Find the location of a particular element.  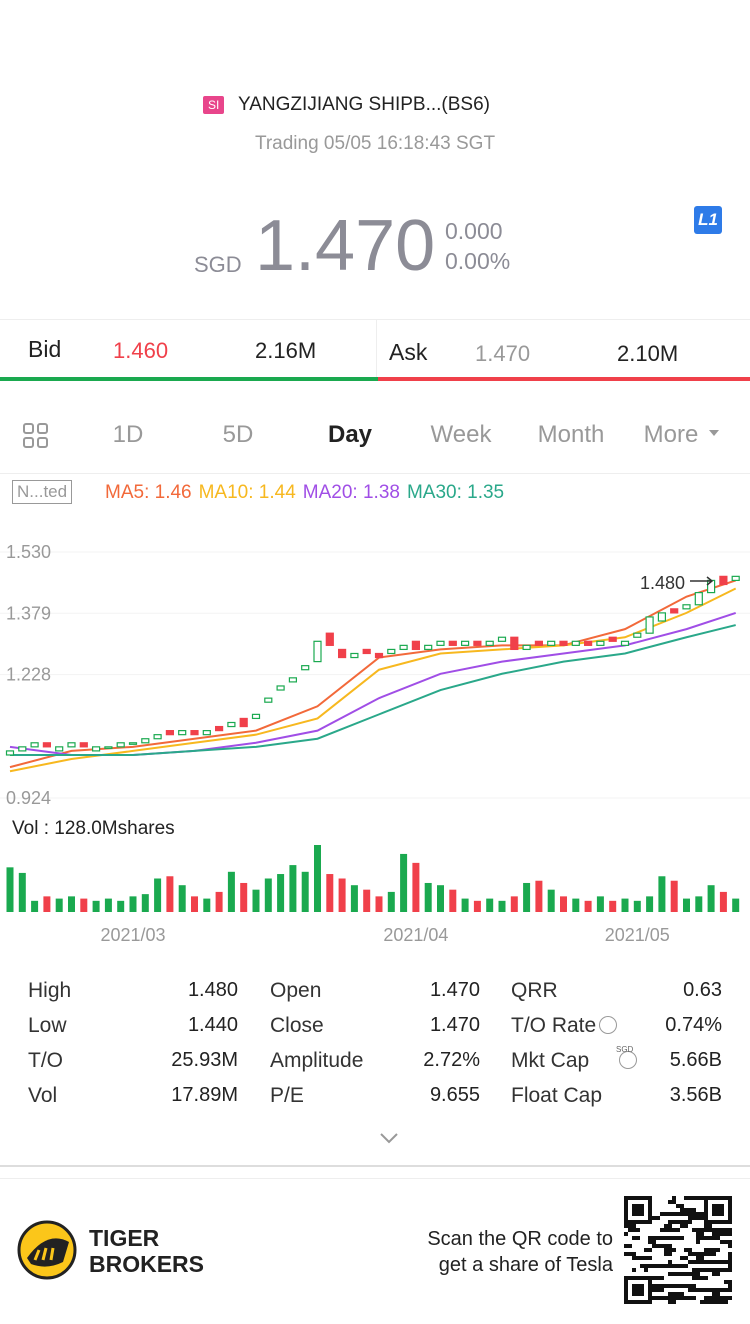

stat-value: 1.470 is located at coordinates (454, 990).